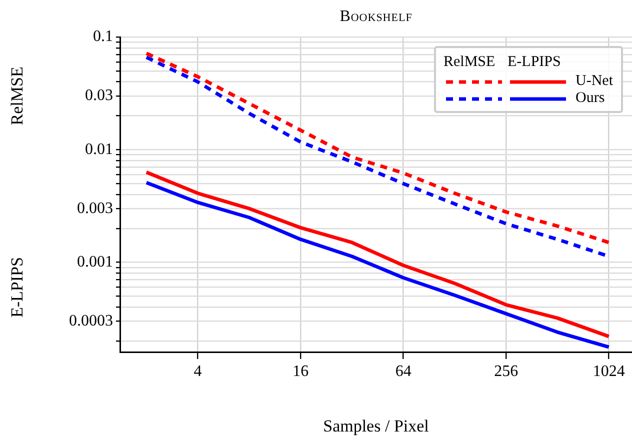 The width and height of the screenshot is (632, 441). Describe the element at coordinates (103, 37) in the screenshot. I see `y-tick-label: 0.1` at that location.